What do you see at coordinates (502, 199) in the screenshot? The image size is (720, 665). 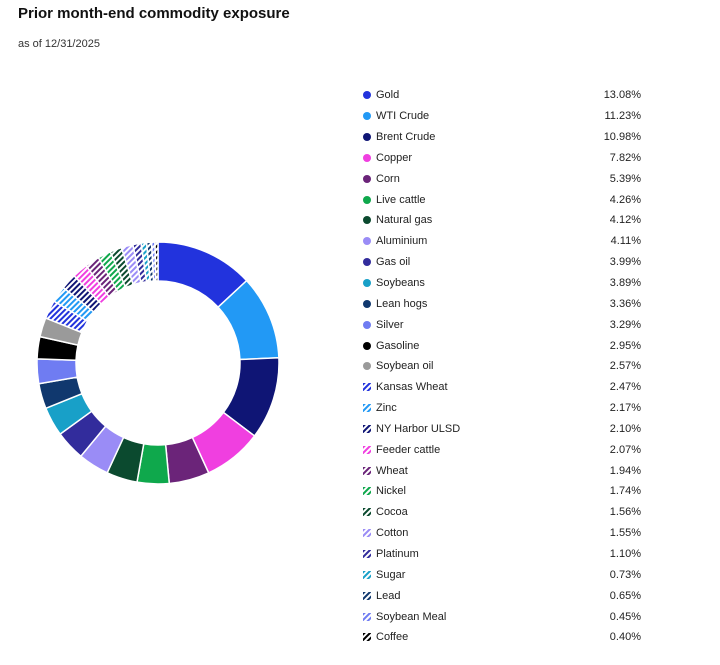 I see `legend-item: Live cattle 4.26%` at bounding box center [502, 199].